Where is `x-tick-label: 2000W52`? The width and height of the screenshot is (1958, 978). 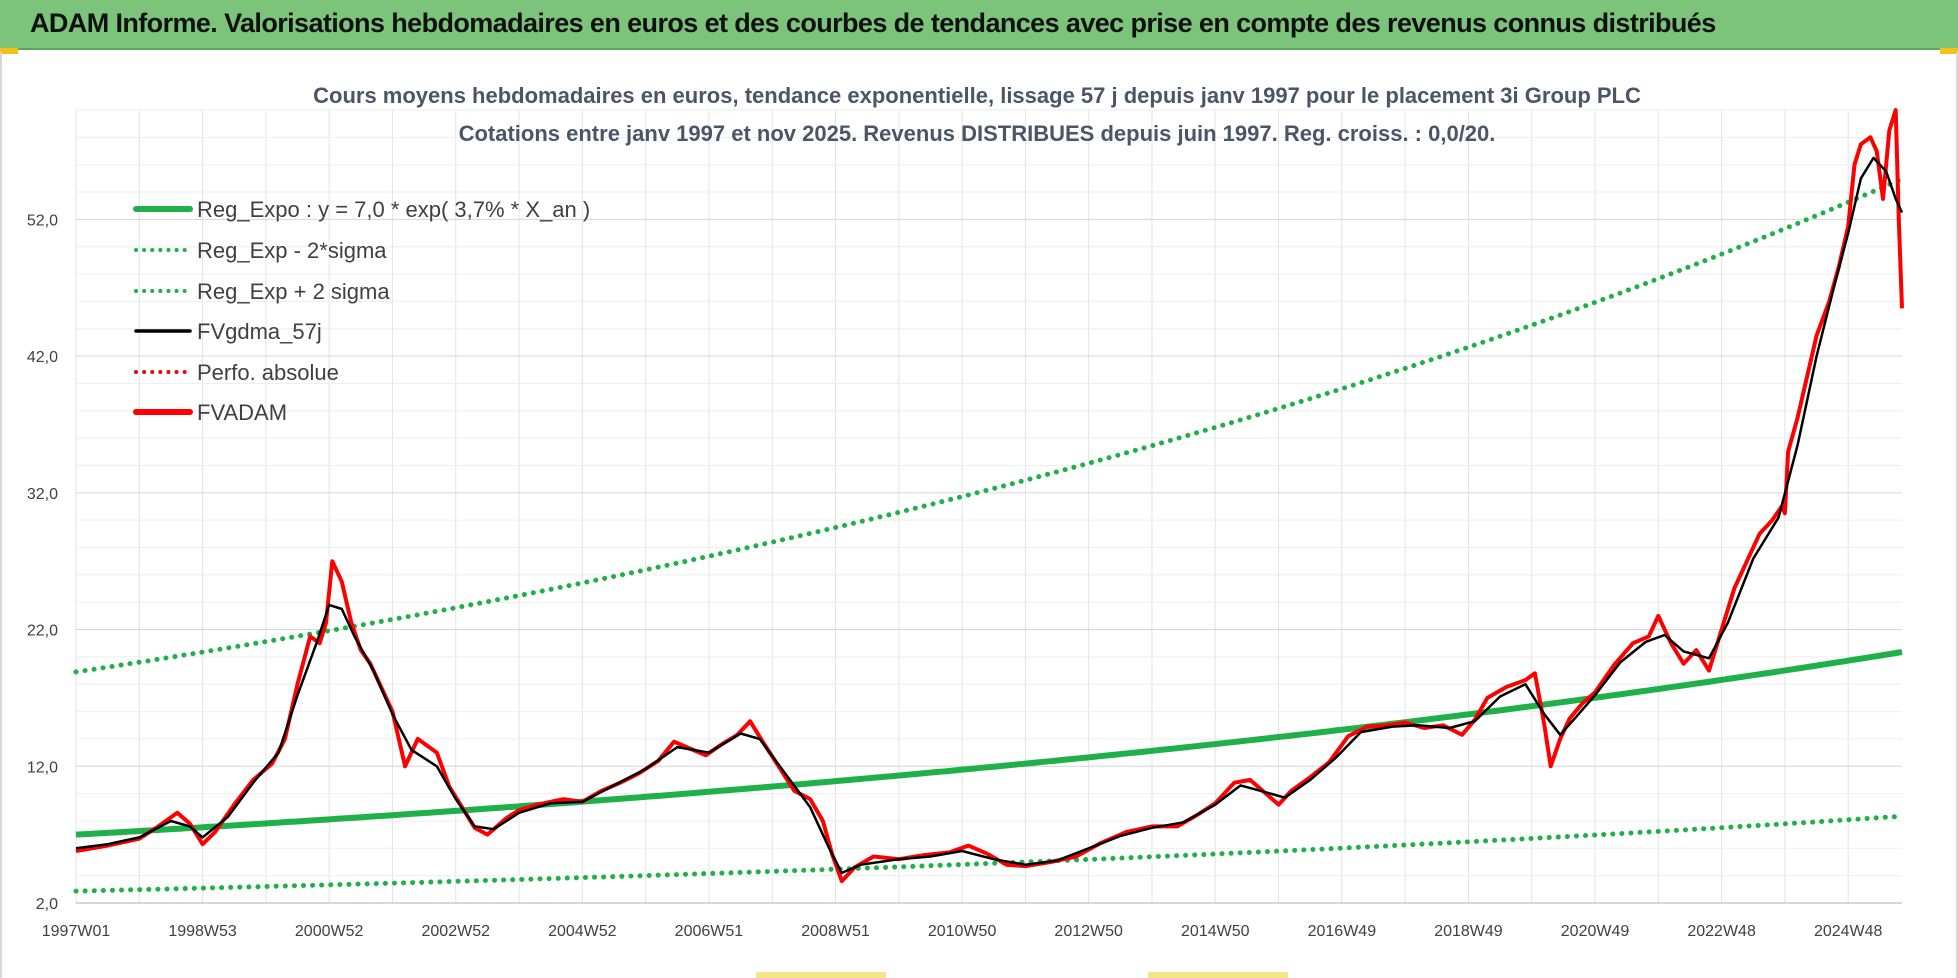 x-tick-label: 2000W52 is located at coordinates (329, 931).